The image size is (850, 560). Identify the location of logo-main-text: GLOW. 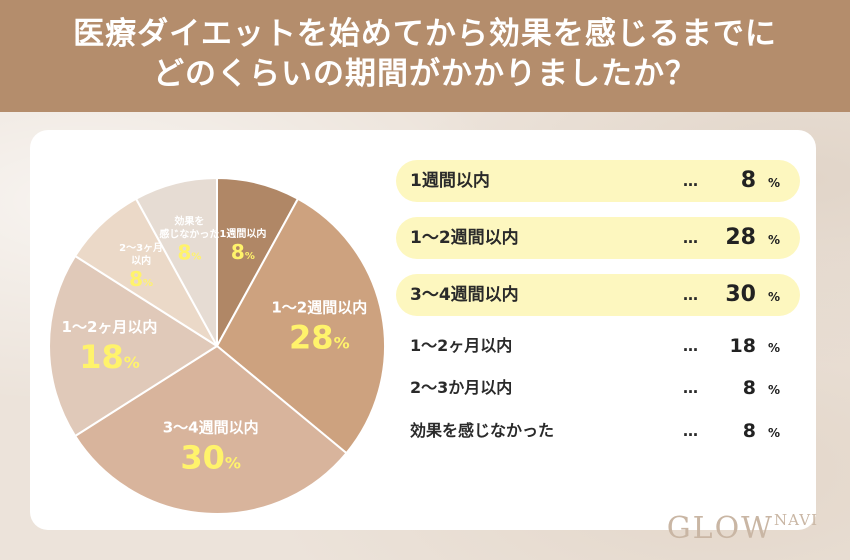
(720, 528).